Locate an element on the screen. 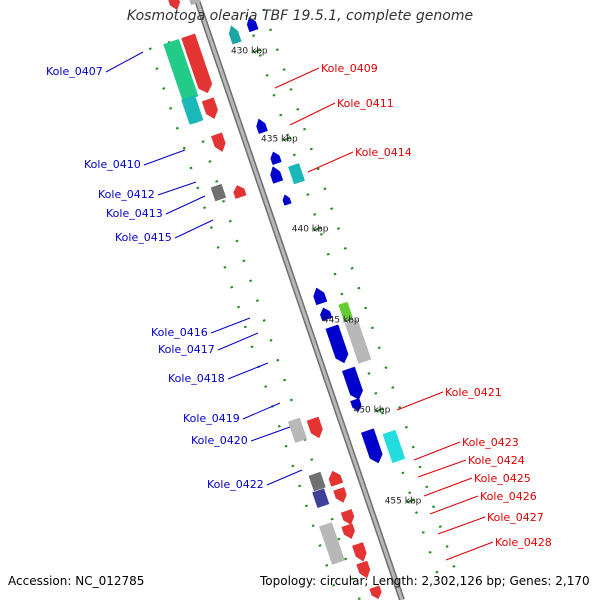 Image resolution: width=600 pixels, height=600 pixels. left-gene-label-9: Kole_0420 is located at coordinates (219, 440).